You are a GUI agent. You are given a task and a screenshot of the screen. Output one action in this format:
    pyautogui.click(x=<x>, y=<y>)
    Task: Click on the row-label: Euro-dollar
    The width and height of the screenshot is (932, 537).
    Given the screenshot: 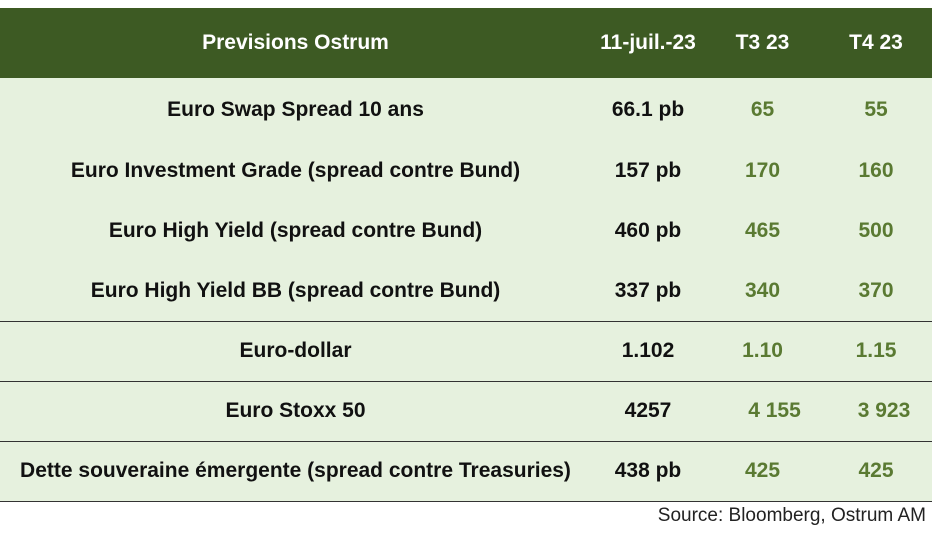 What is the action you would take?
    pyautogui.click(x=295, y=350)
    